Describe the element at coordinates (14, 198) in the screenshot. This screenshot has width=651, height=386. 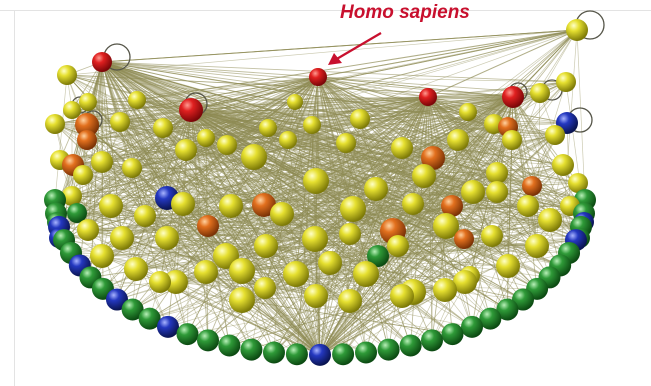
I see `frame-left-line` at that location.